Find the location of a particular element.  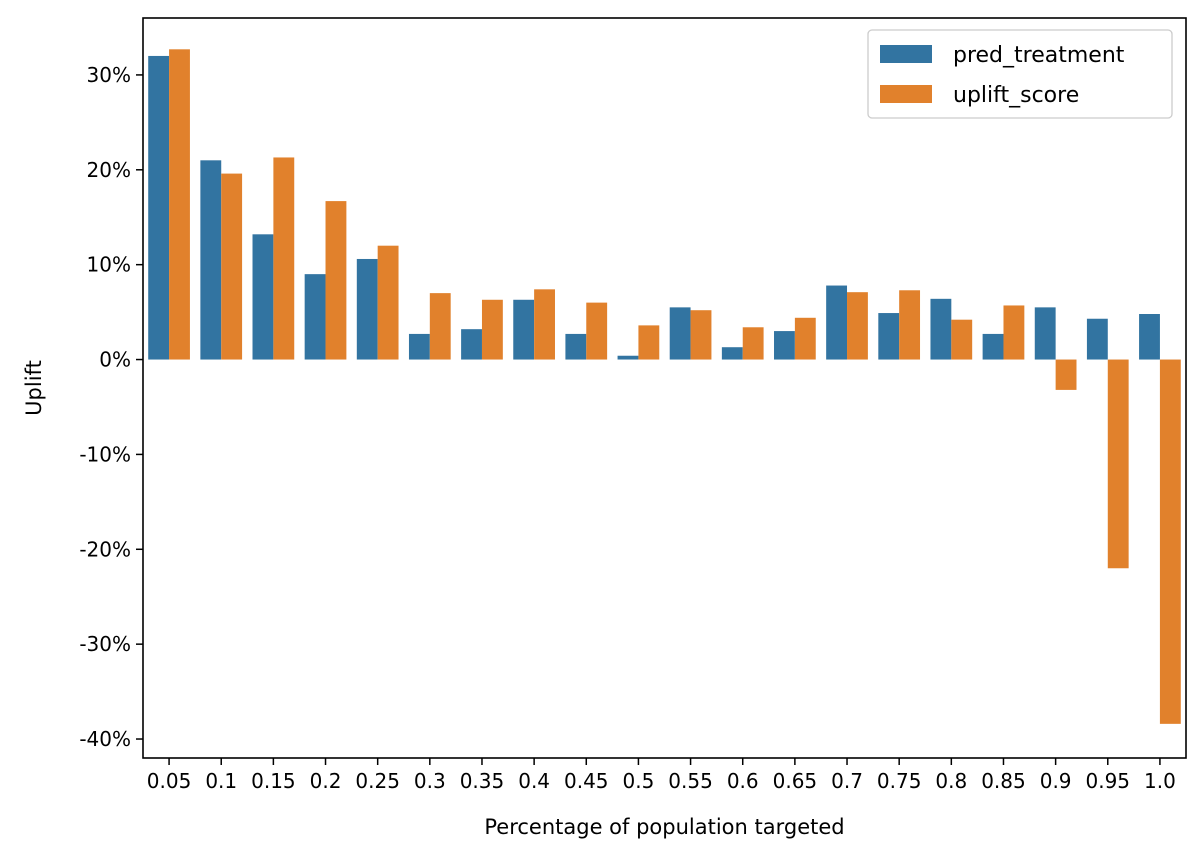

bar-pred-treatment-0.3 is located at coordinates (419, 346).